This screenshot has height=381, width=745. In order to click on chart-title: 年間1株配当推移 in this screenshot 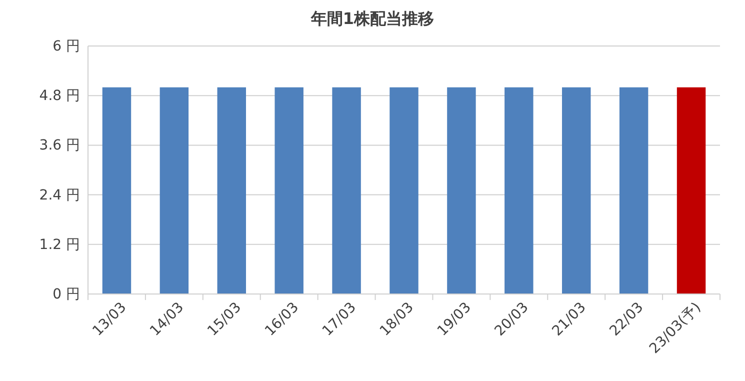, I will do `click(372, 18)`.